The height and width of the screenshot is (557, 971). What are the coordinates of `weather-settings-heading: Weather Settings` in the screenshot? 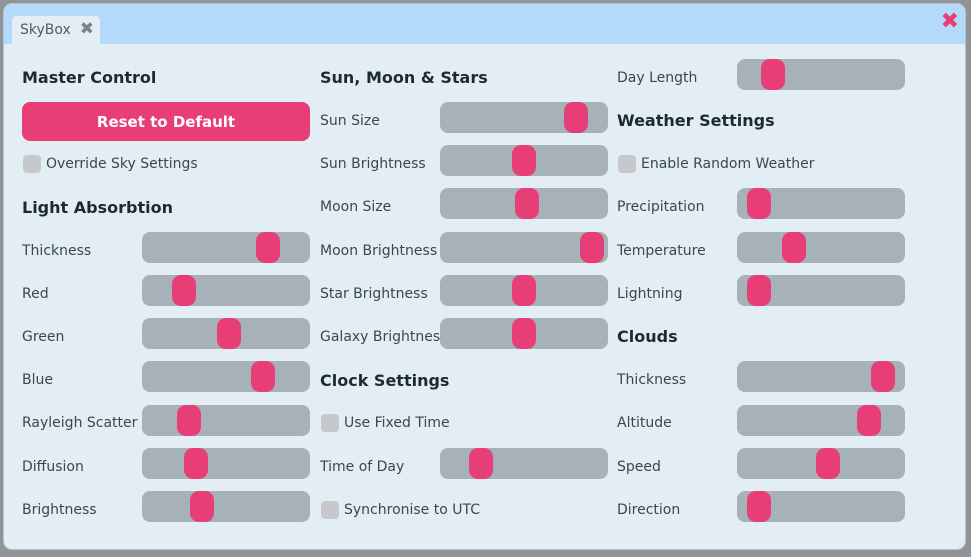 It's located at (696, 120).